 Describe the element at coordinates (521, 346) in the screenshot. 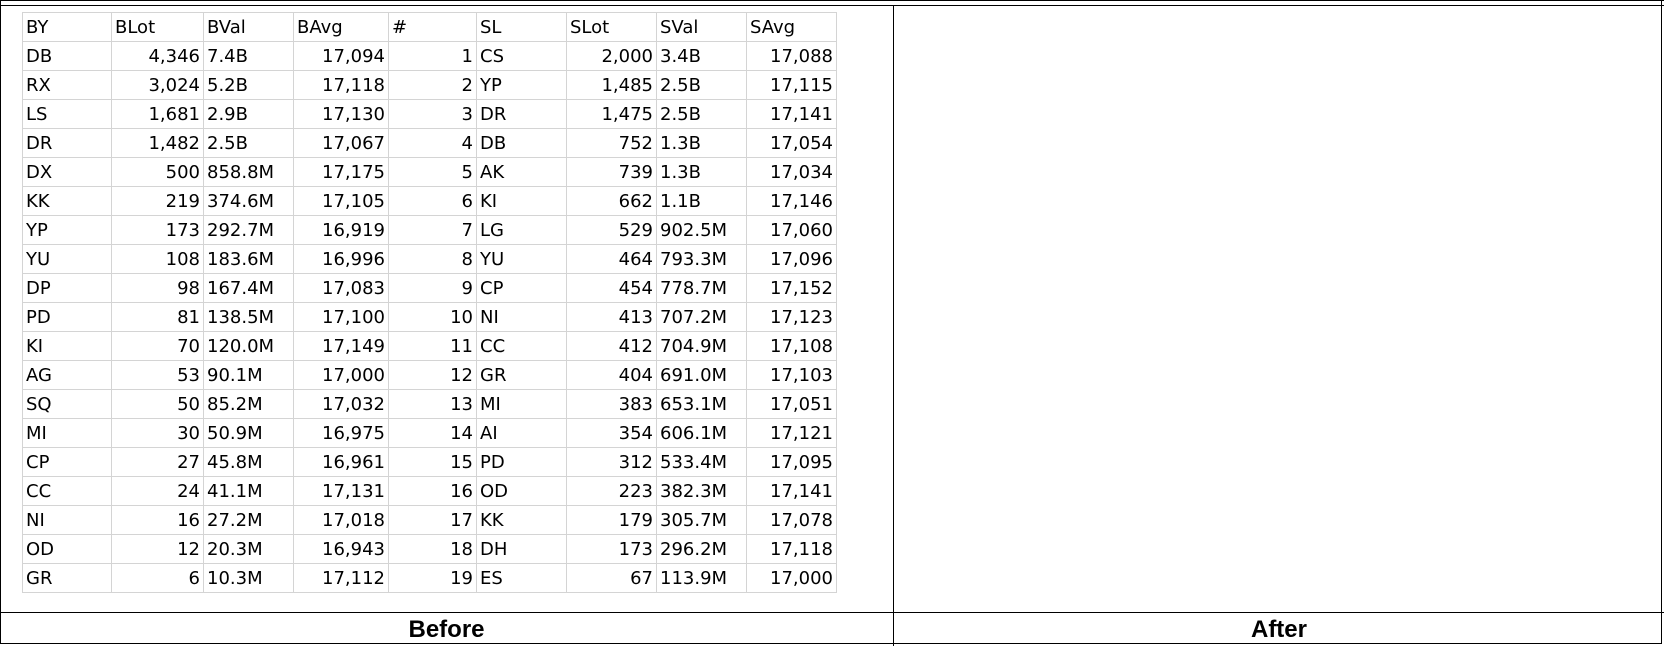

I see `before-table-cell: CC` at that location.